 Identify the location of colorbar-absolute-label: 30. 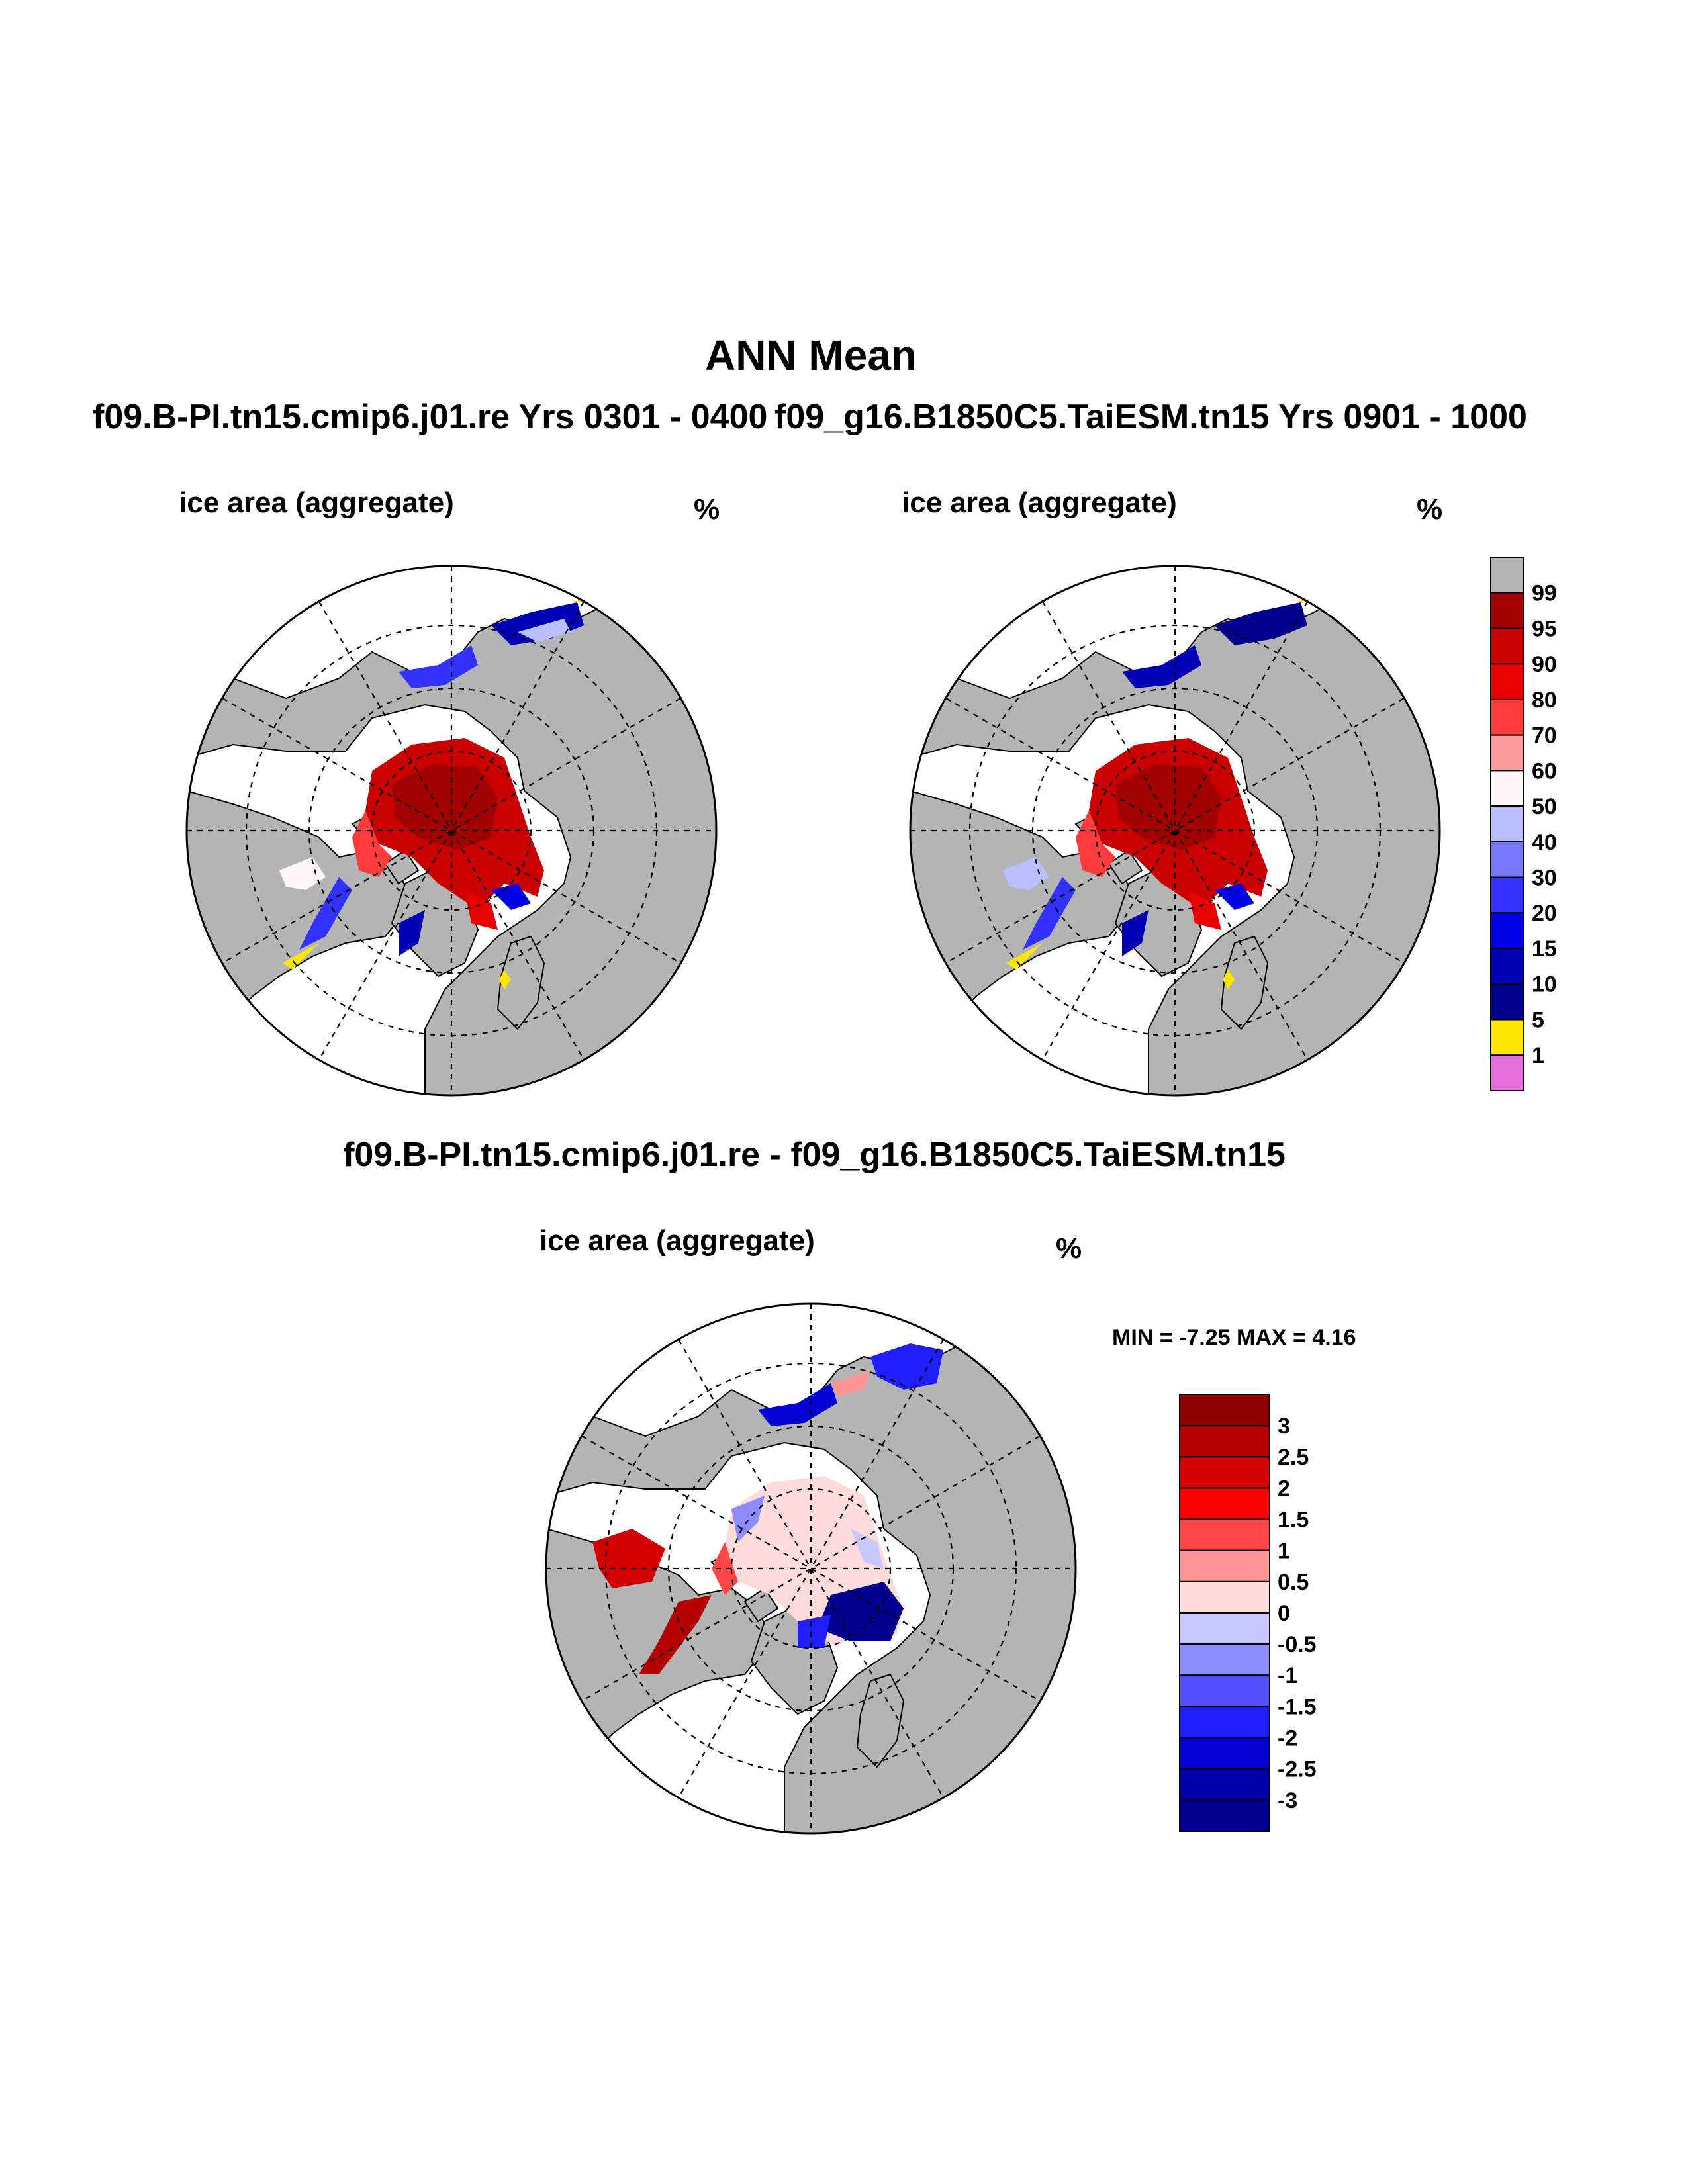
(1544, 879).